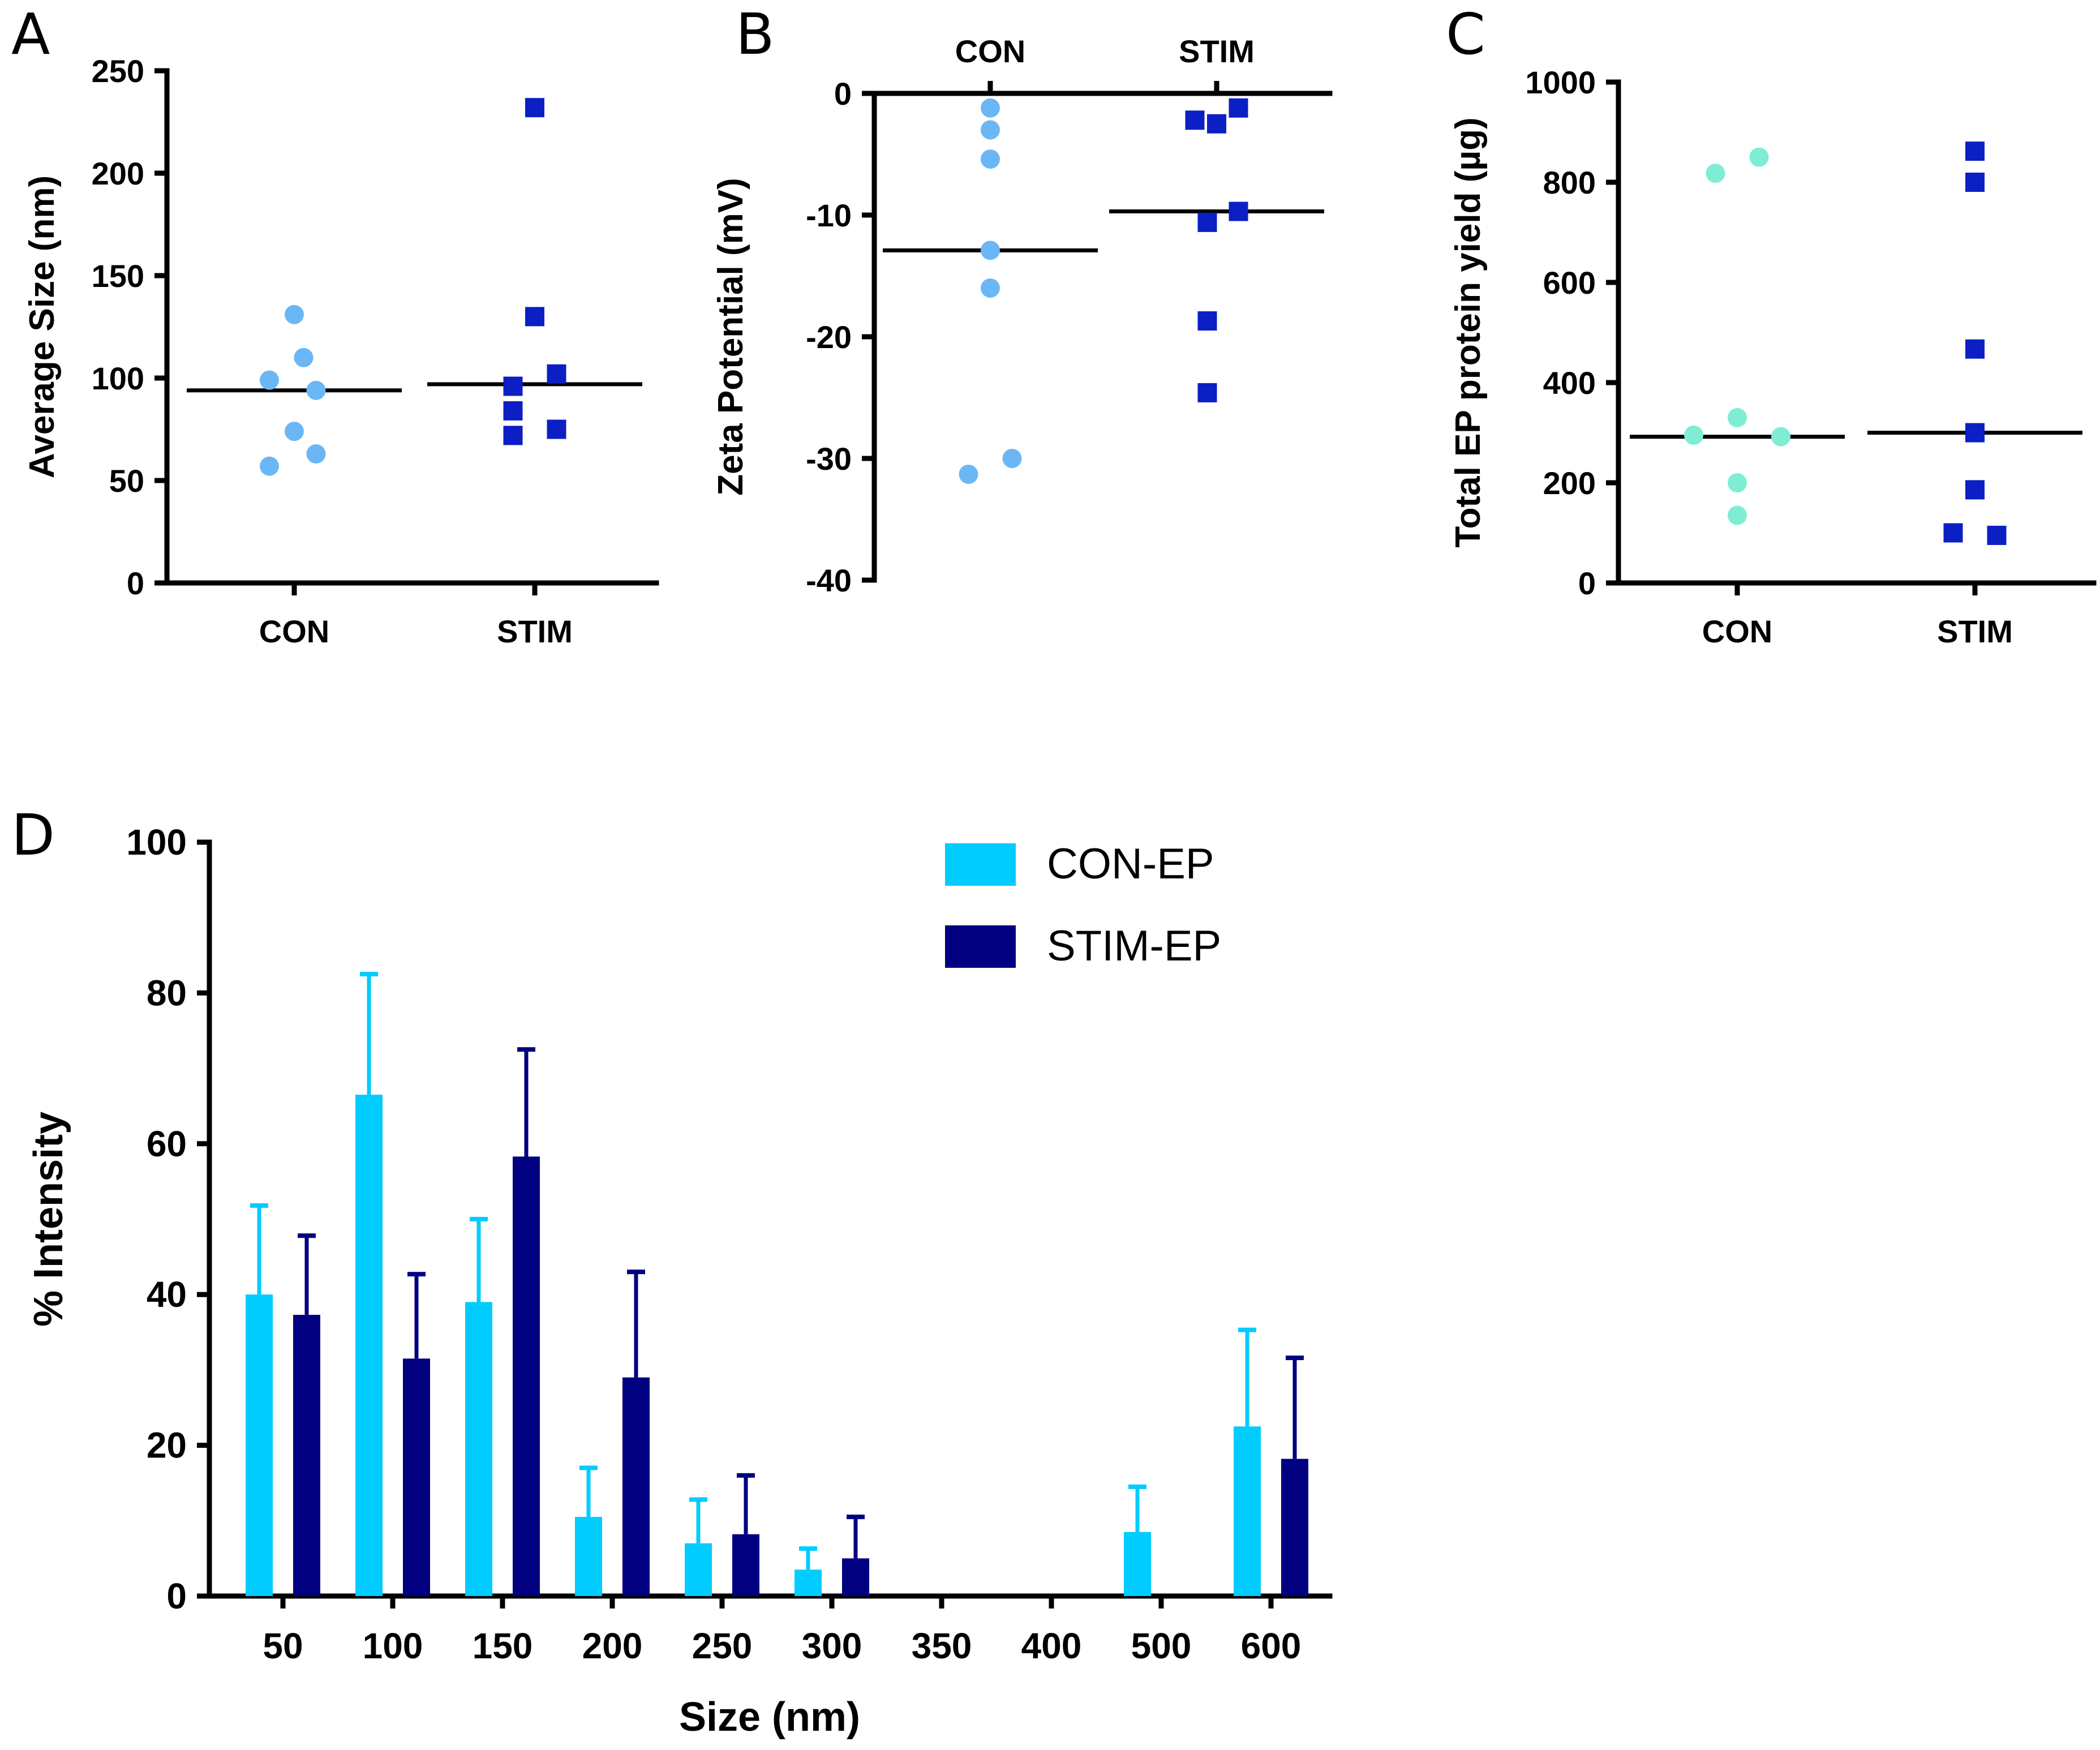  I want to click on y-axis-label-c: Total EP protein yield (µg), so click(1468, 332).